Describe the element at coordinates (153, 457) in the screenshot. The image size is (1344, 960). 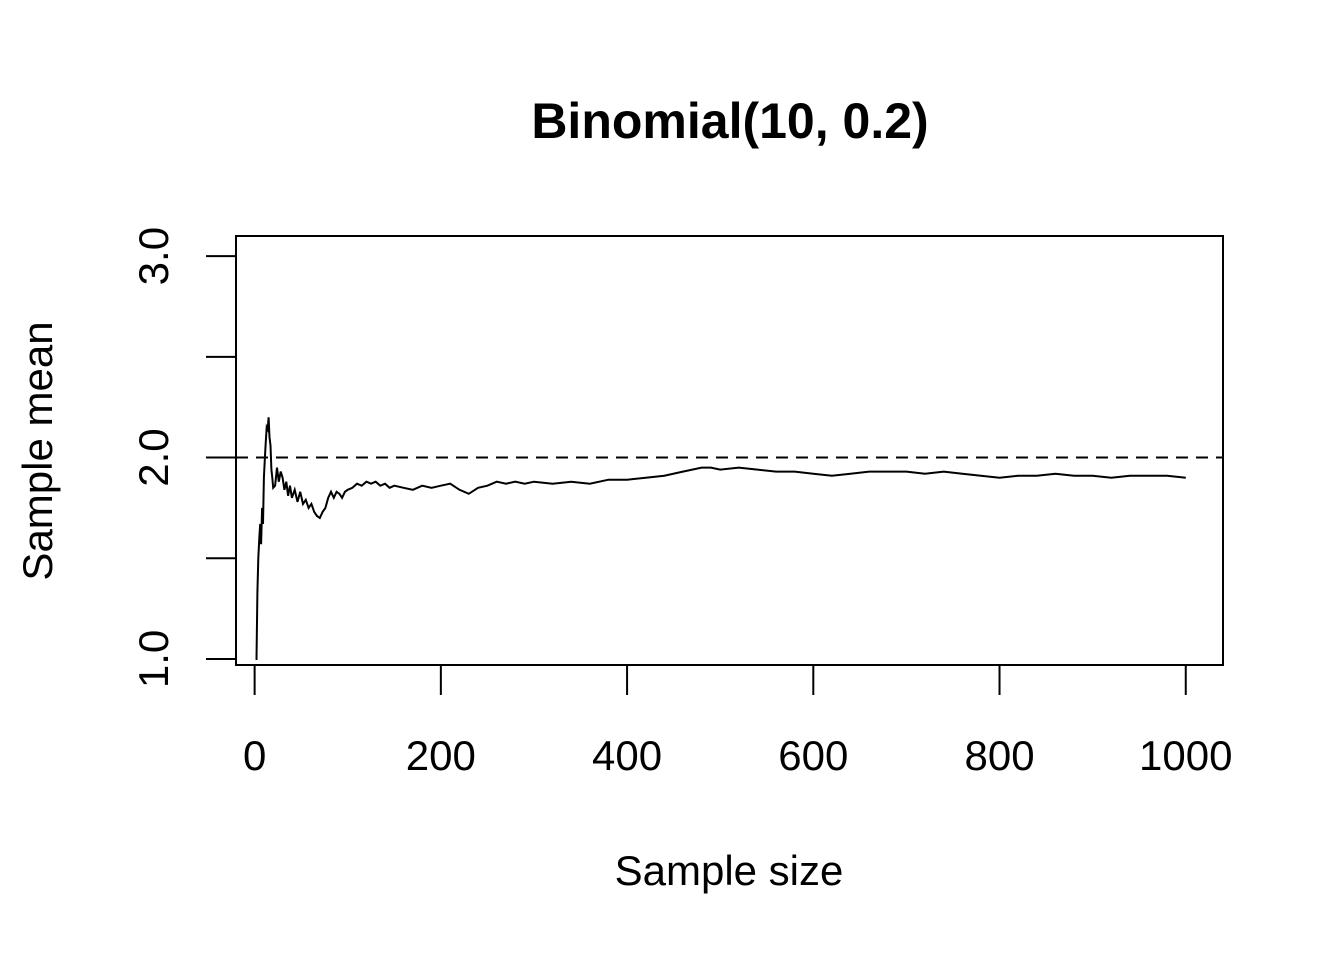
I see `y-tick-label: 2.0` at that location.